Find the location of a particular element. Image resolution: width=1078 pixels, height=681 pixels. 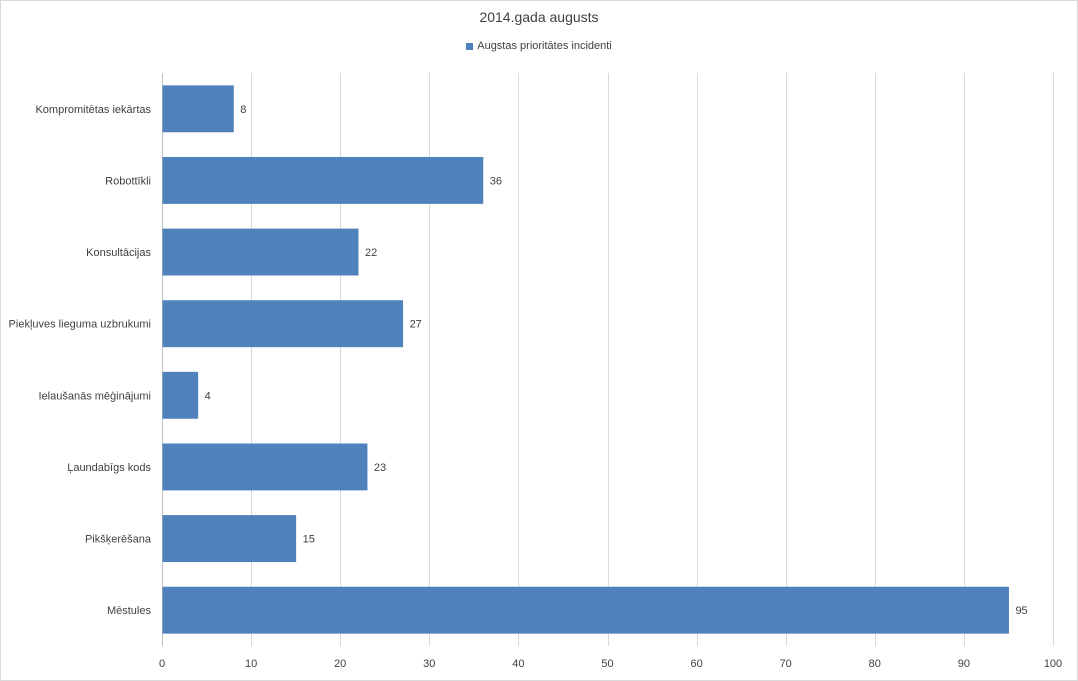

category-label: Piekļuves lieguma uzbrukumi is located at coordinates (80, 325).